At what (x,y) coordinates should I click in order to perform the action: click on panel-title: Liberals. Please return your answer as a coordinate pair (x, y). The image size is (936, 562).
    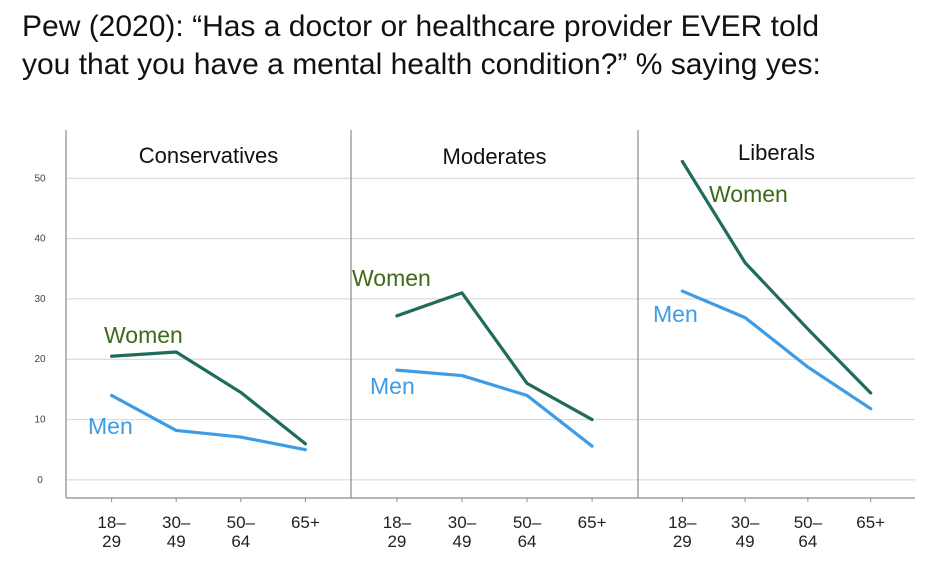
    Looking at the image, I should click on (776, 152).